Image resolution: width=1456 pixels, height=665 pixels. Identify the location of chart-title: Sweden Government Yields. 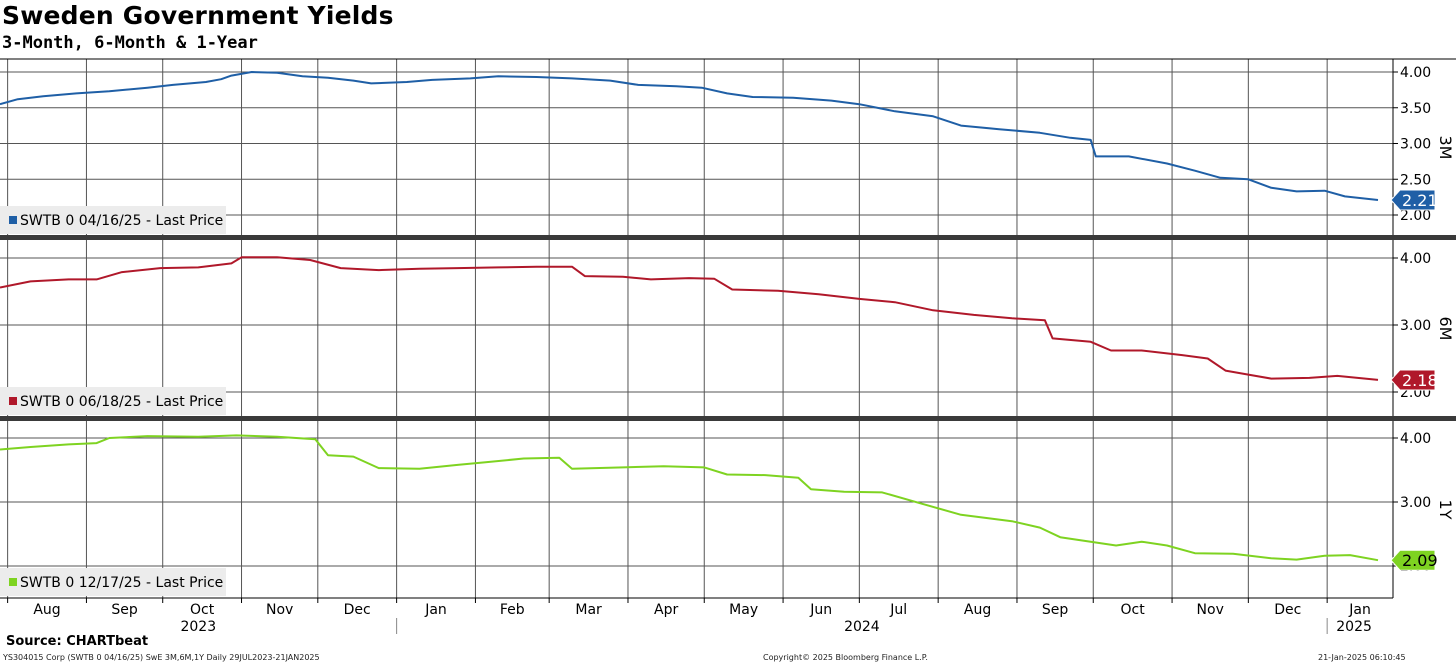
(198, 15).